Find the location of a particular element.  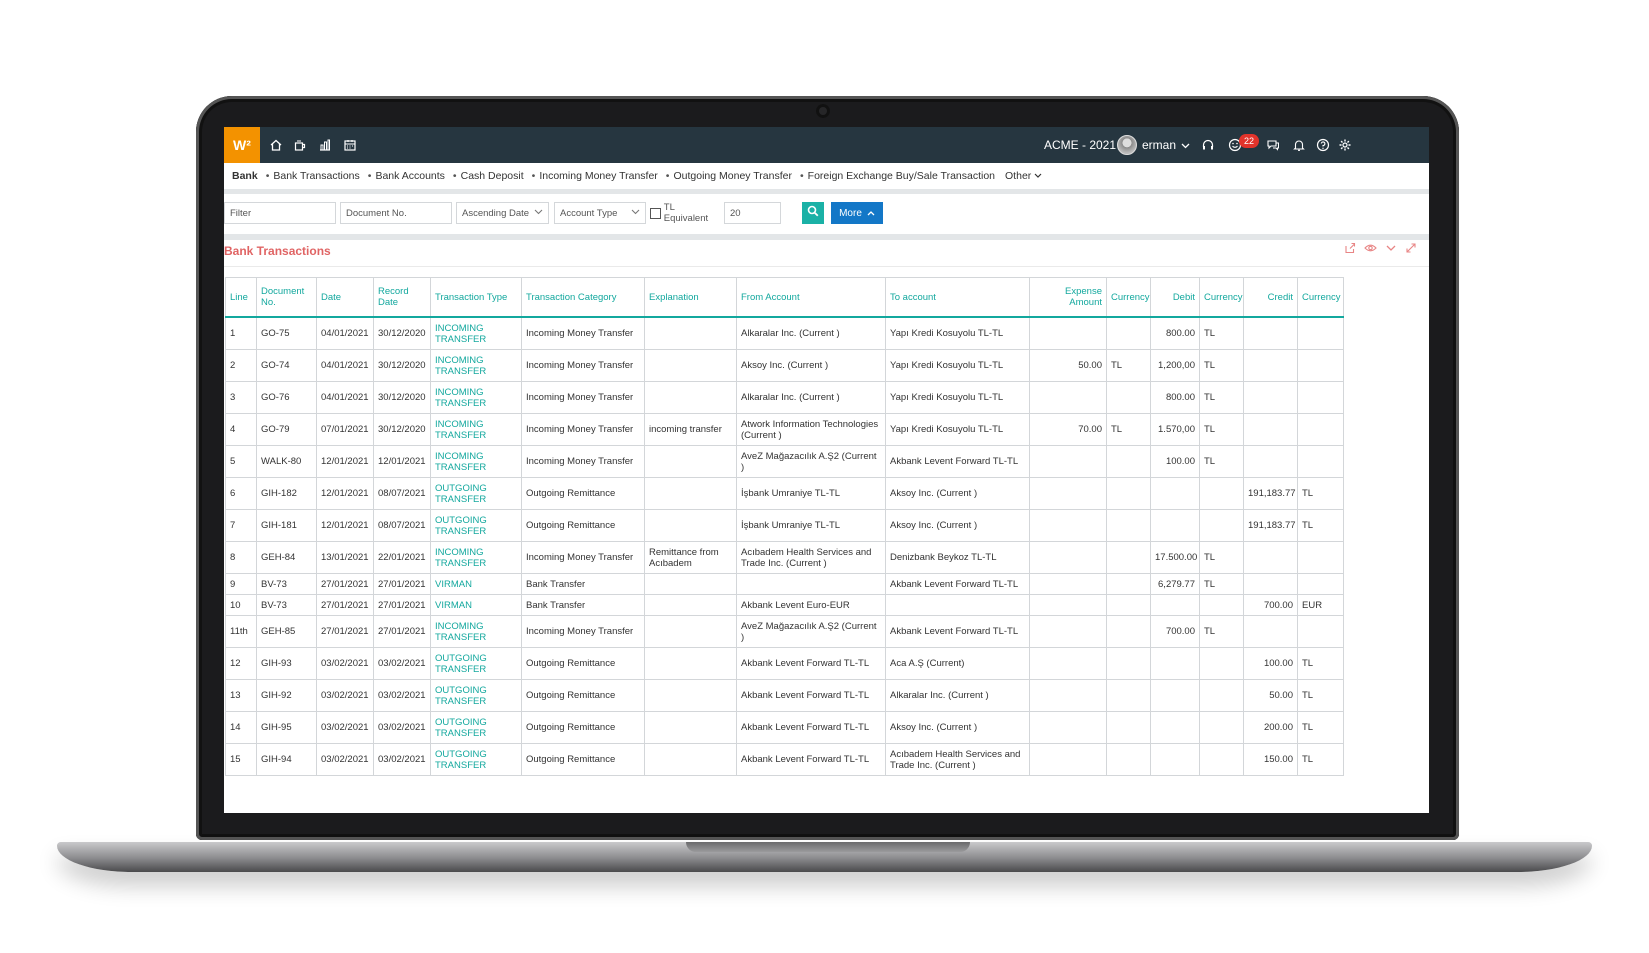

column-header: From Account is located at coordinates (811, 297).